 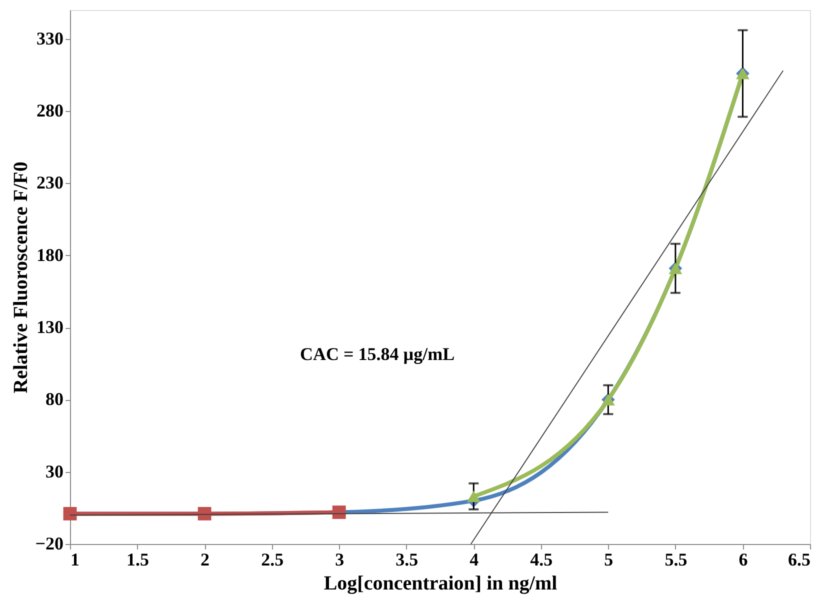 What do you see at coordinates (676, 560) in the screenshot?
I see `x-tick-label: 5.5` at bounding box center [676, 560].